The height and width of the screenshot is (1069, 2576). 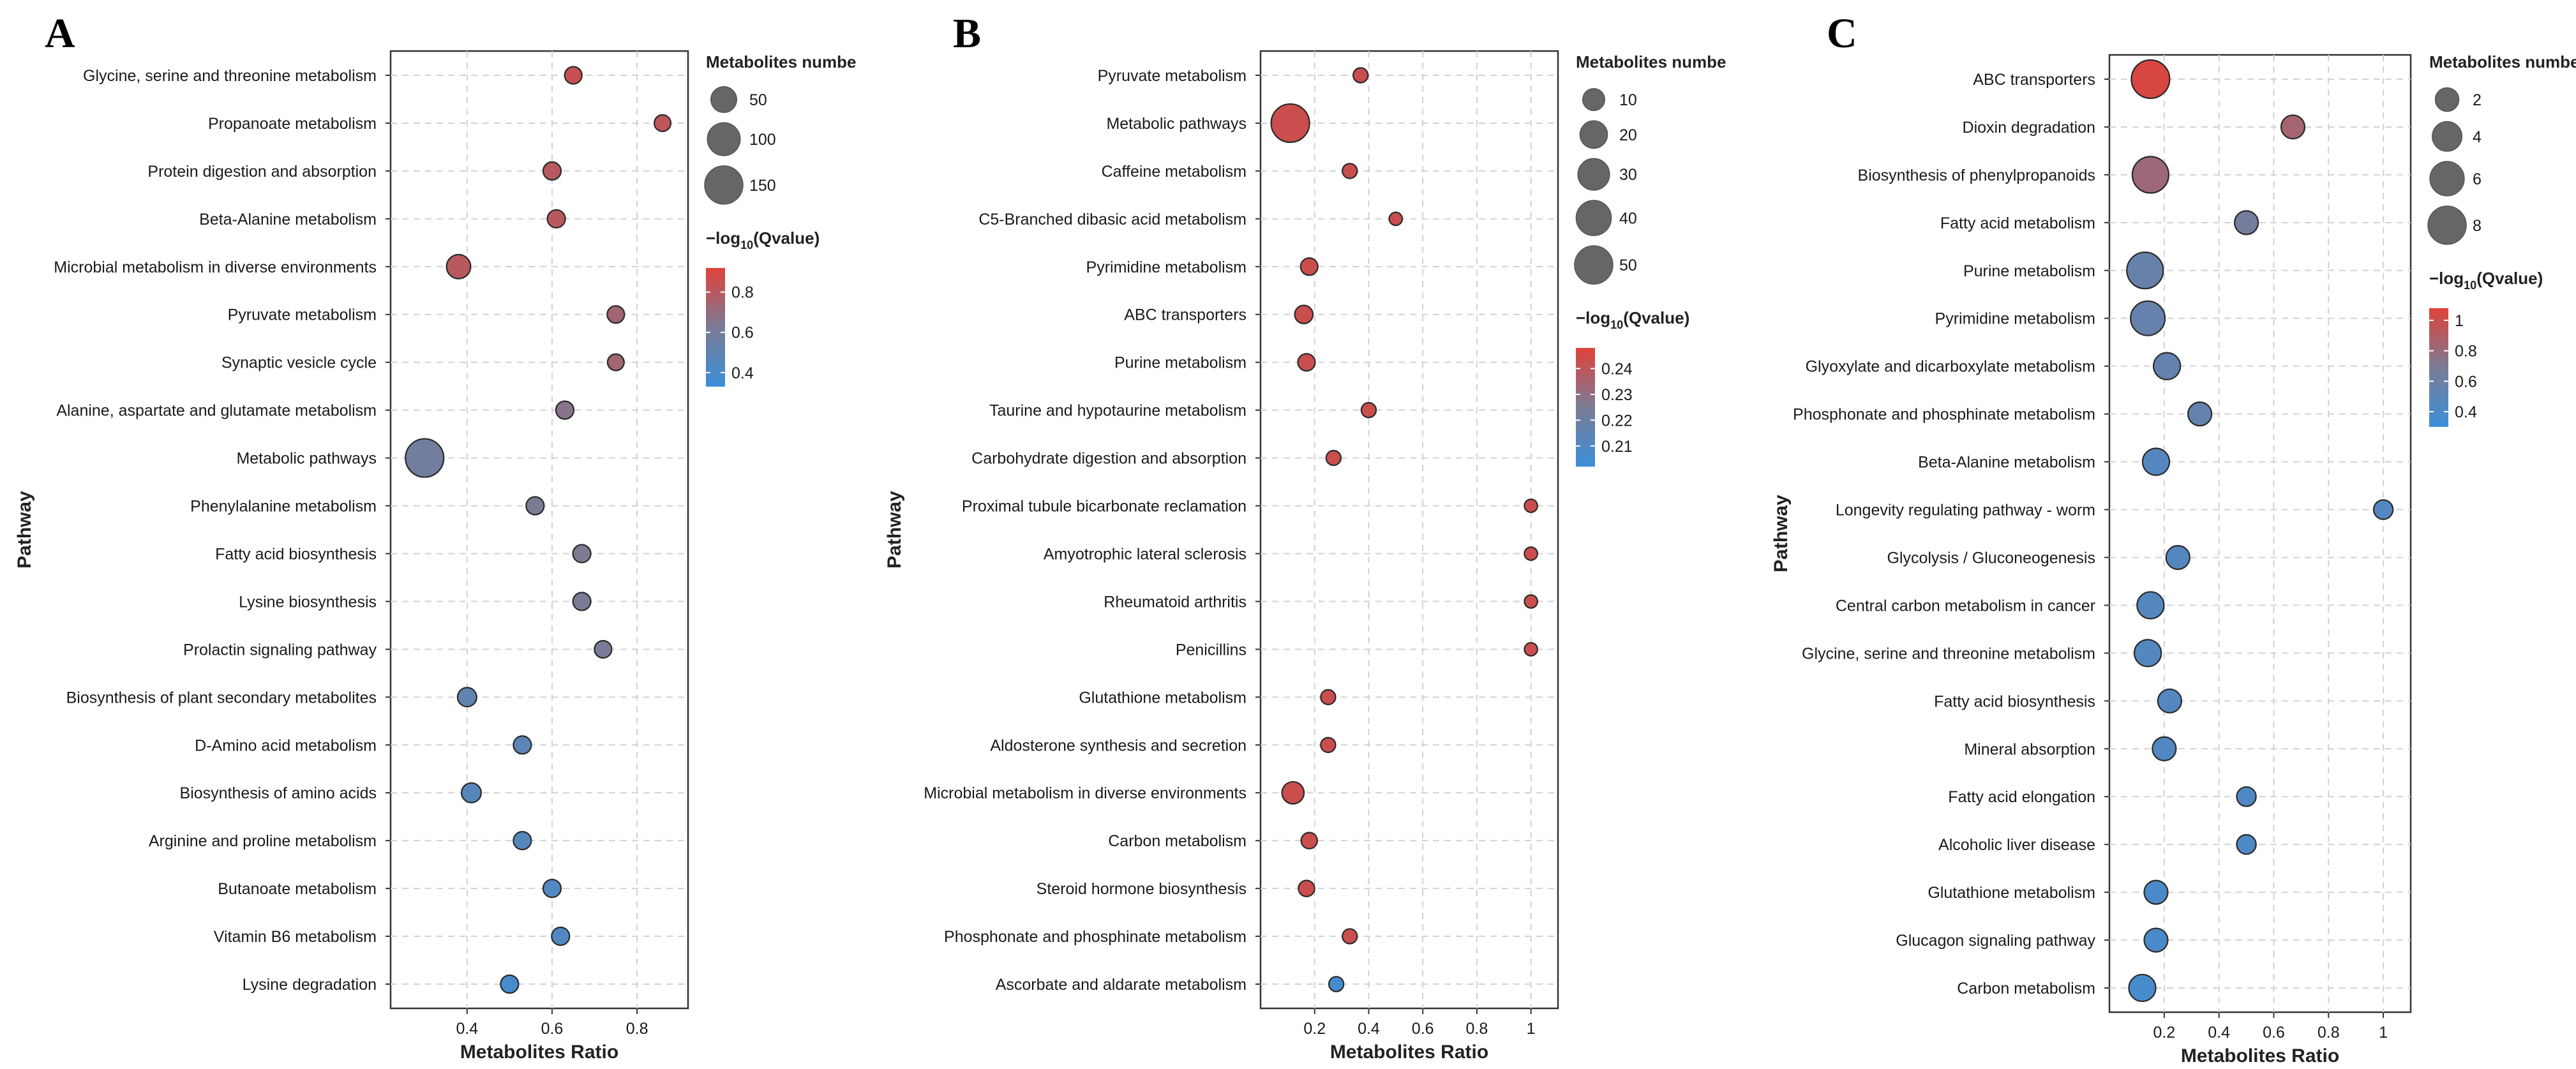 What do you see at coordinates (1944, 415) in the screenshot?
I see `pathway-label: Phosphonate and phosphinate metabolism` at bounding box center [1944, 415].